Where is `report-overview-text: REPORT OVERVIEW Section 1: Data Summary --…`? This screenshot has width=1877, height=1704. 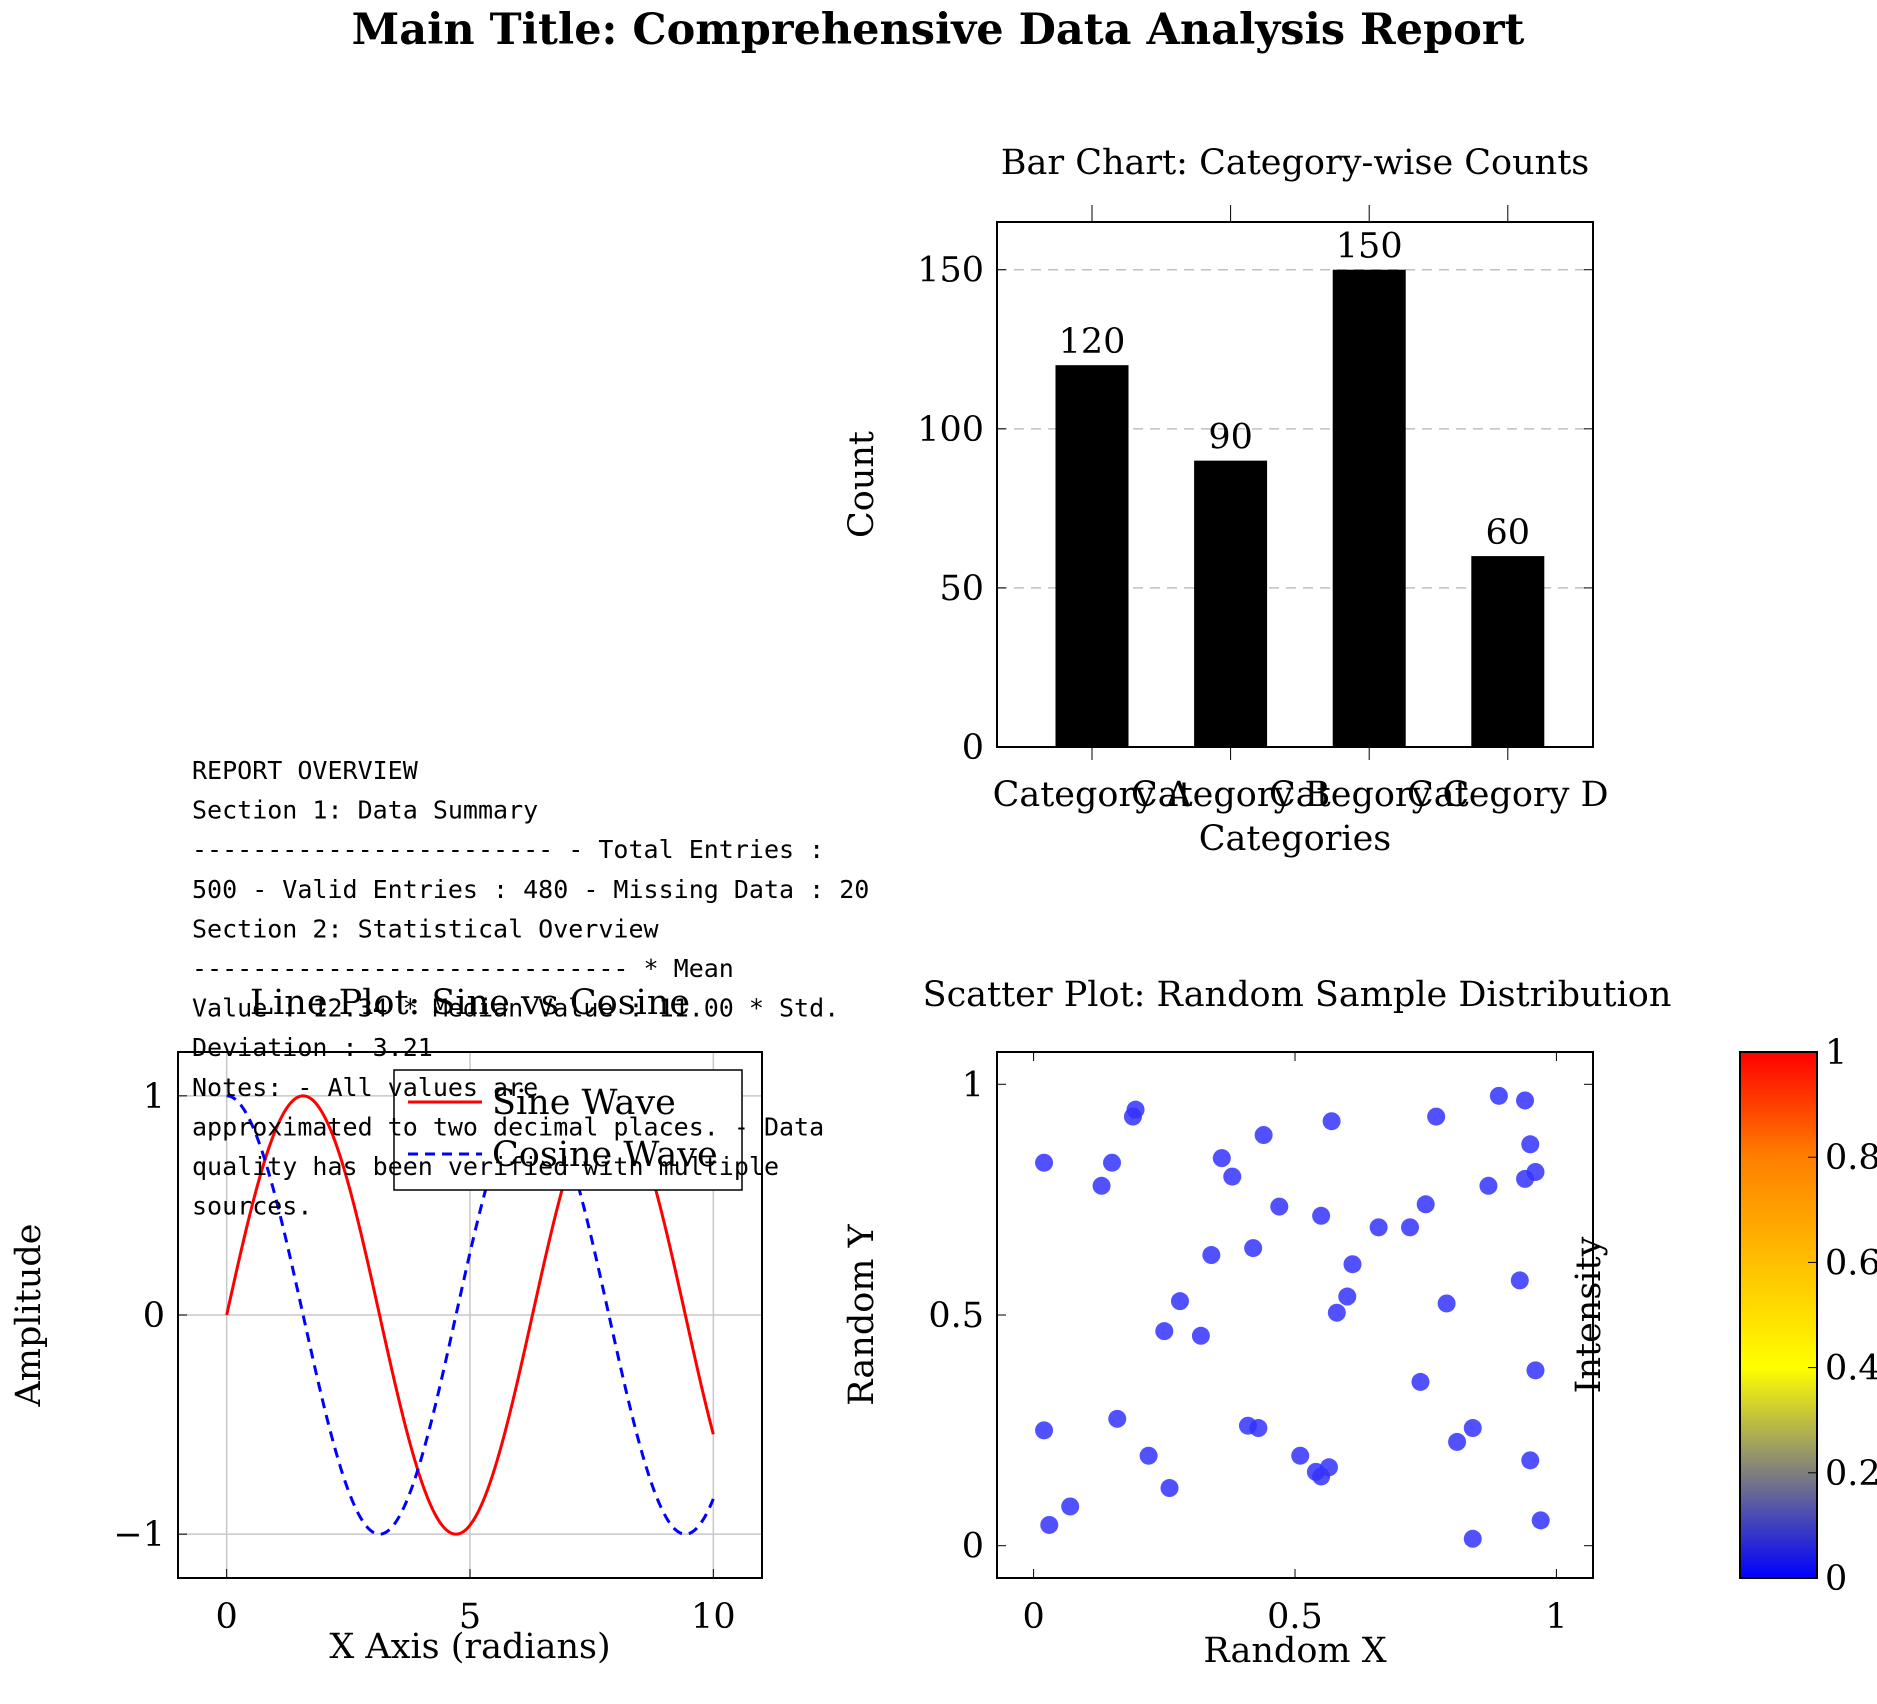
report-overview-text: REPORT OVERVIEW Section 1: Data Summary --… is located at coordinates (530, 988).